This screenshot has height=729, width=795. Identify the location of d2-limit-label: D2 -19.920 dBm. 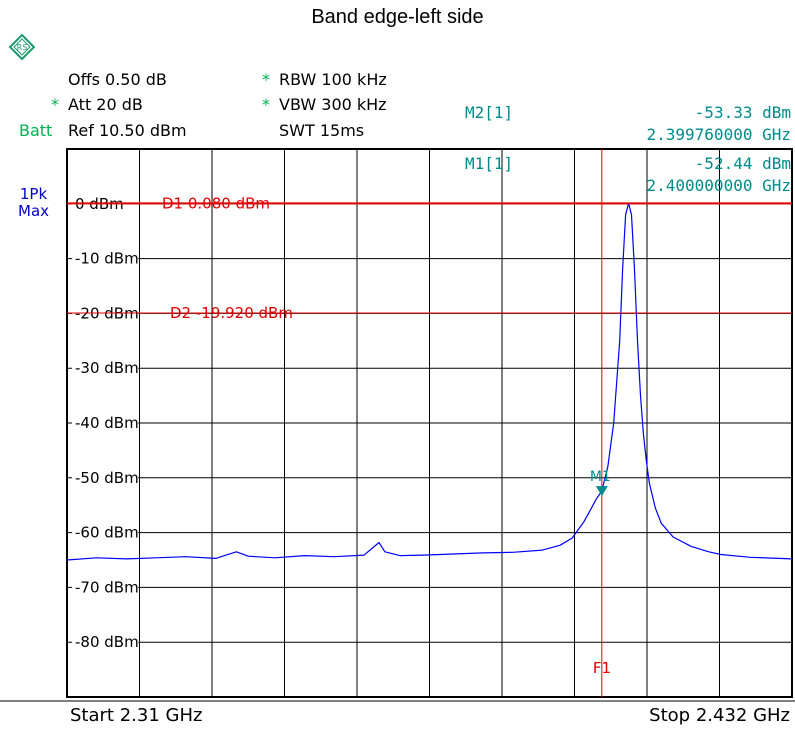
(231, 313).